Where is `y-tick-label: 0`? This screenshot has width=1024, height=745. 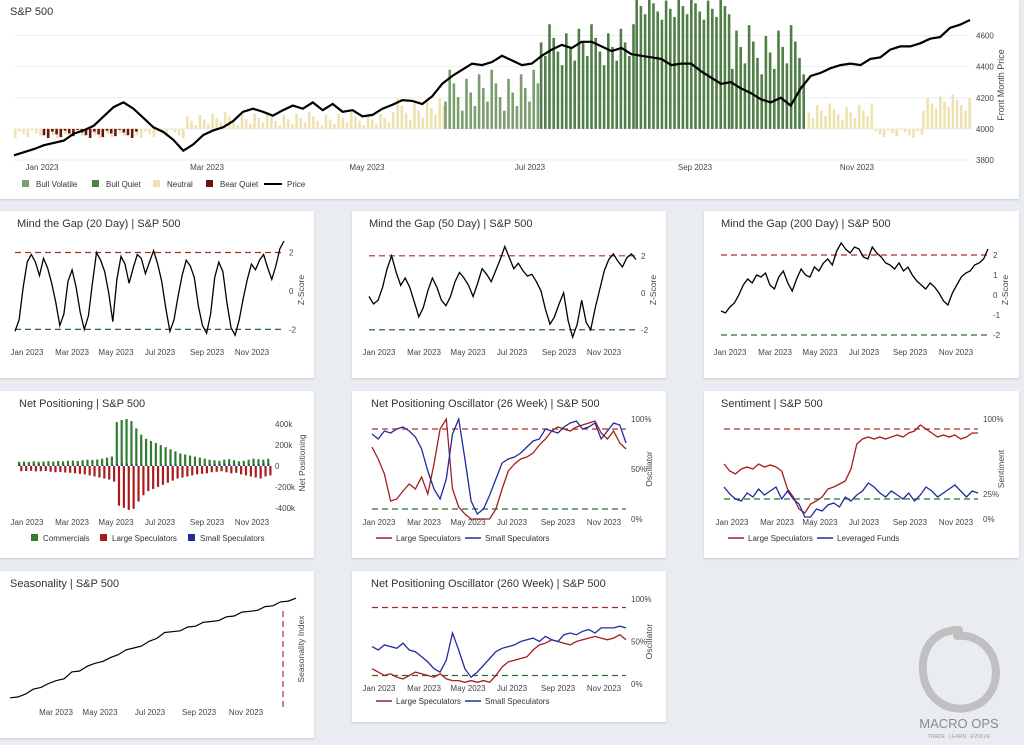 y-tick-label: 0 is located at coordinates (291, 291).